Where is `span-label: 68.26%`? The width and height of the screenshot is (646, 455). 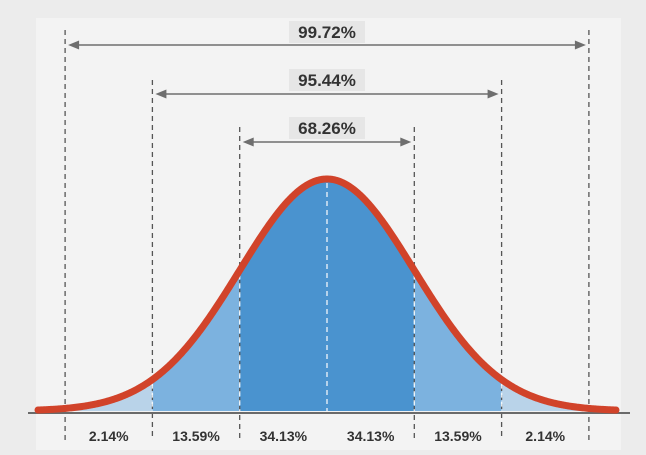
span-label: 68.26% is located at coordinates (327, 128).